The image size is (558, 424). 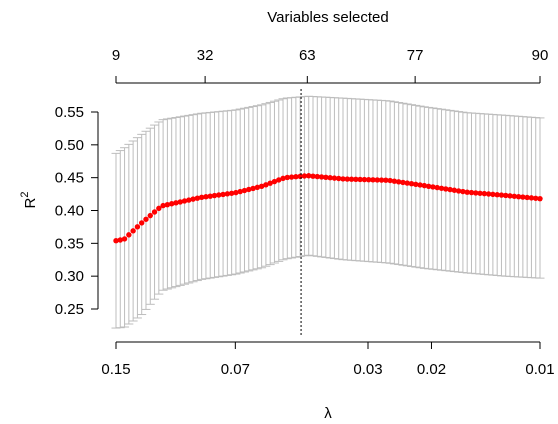 I want to click on x-tick-label: 0.07, so click(x=235, y=369).